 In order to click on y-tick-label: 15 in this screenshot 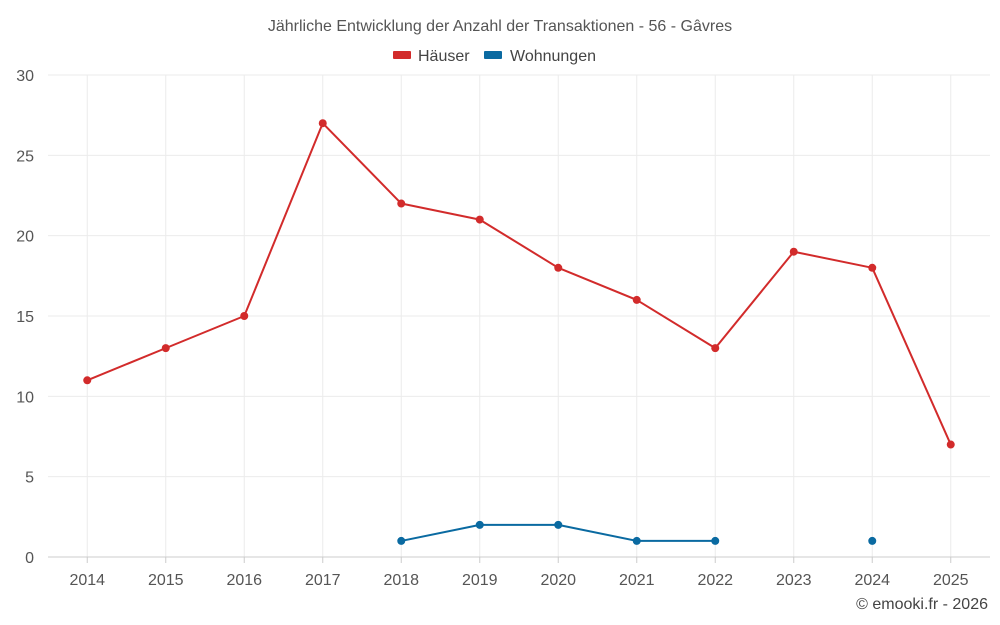, I will do `click(25, 317)`.